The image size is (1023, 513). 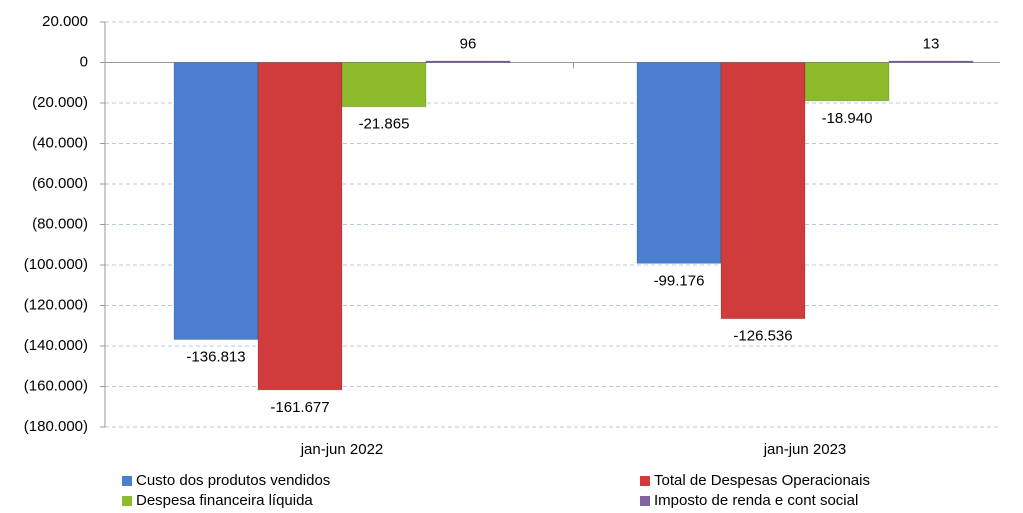 I want to click on legend-label: Despesa financeira líquida, so click(x=224, y=500).